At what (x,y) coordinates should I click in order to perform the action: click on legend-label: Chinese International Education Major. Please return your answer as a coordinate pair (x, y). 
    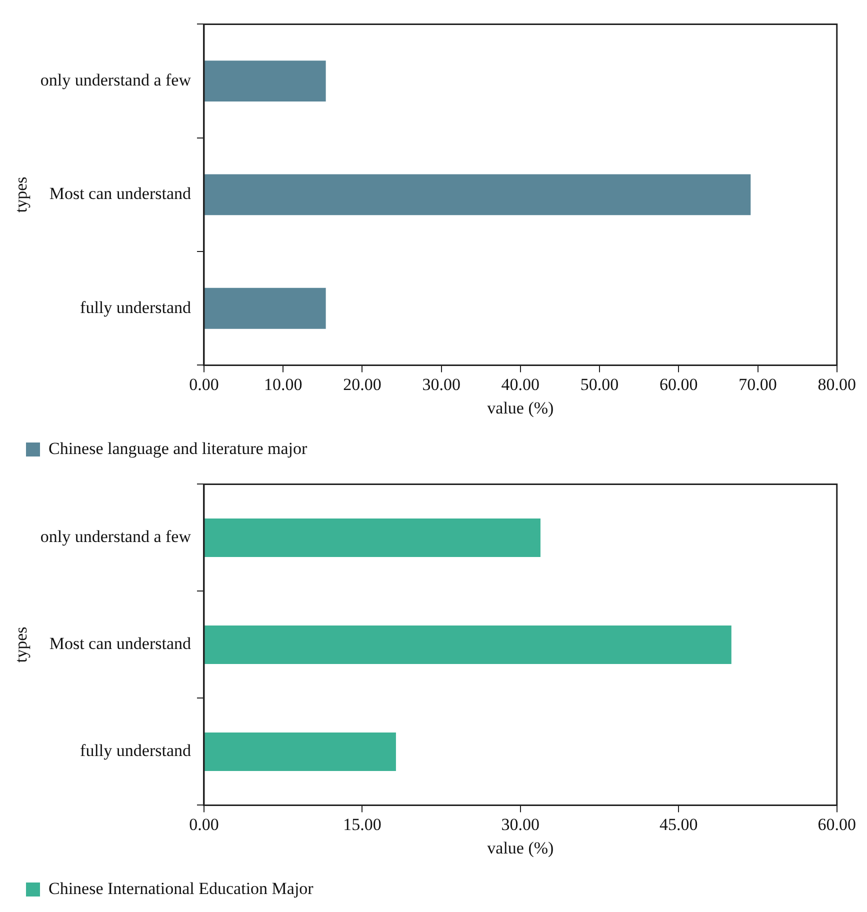
    Looking at the image, I should click on (181, 888).